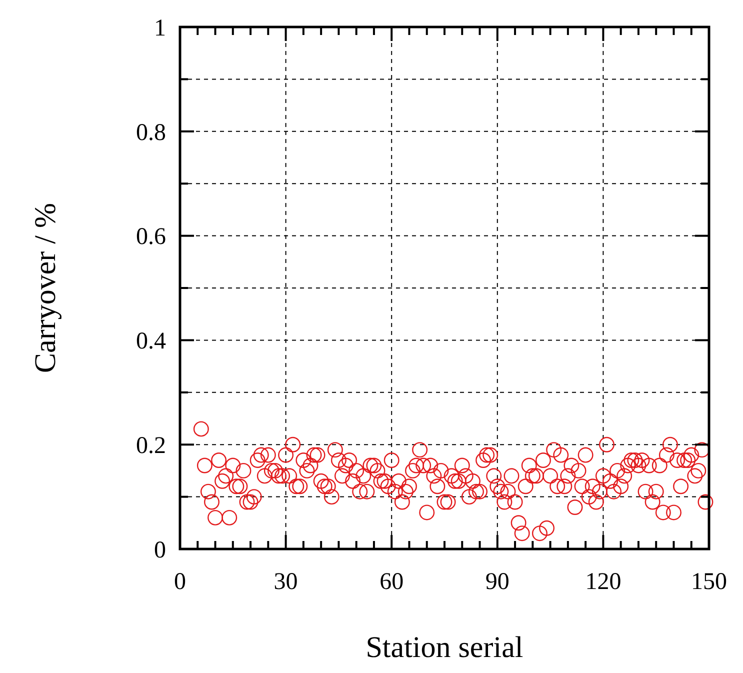 This screenshot has height=673, width=743. Describe the element at coordinates (45, 288) in the screenshot. I see `y-axis-title: Carryover / %` at that location.